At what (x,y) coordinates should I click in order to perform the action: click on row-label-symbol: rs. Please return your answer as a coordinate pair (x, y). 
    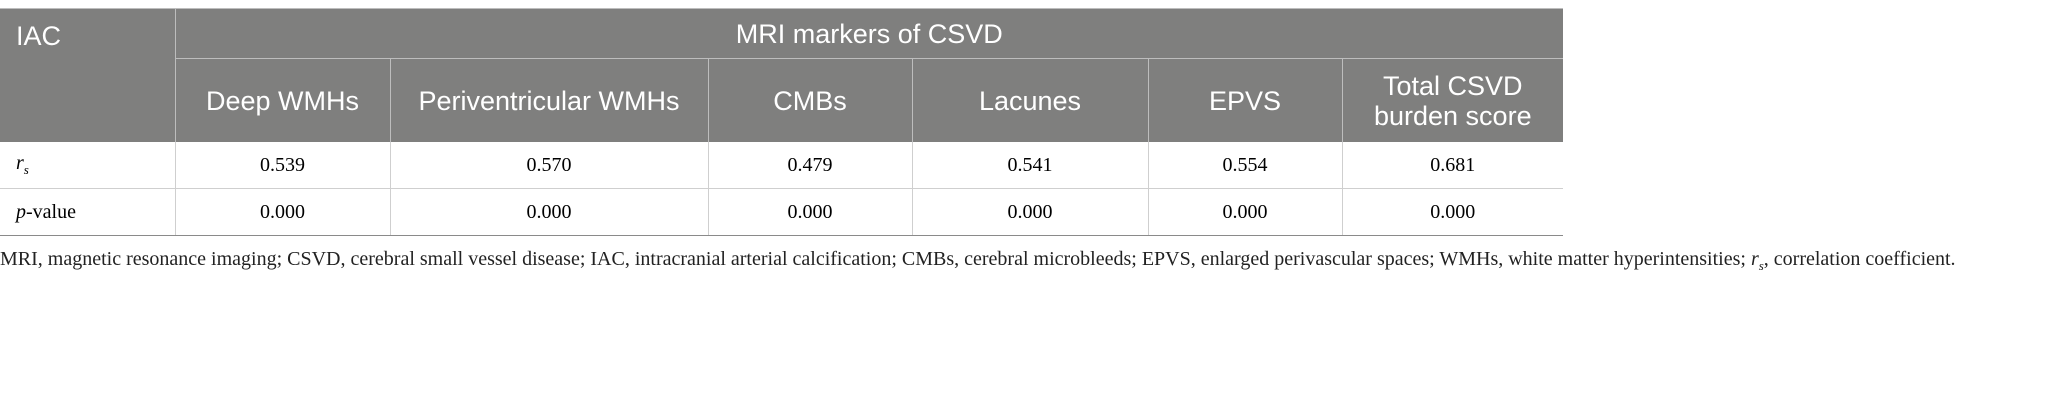
    Looking at the image, I should click on (22, 164).